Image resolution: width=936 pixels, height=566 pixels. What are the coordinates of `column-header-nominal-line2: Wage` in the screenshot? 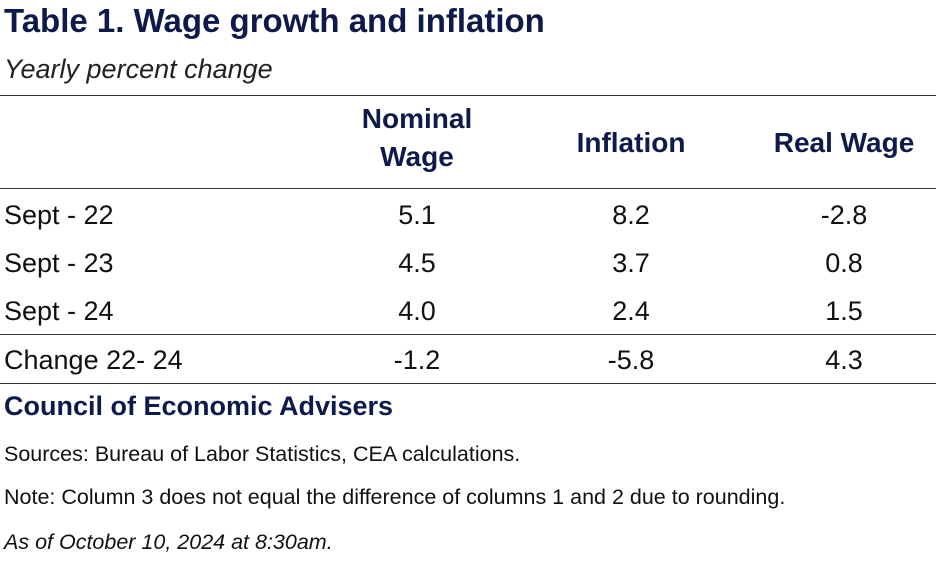 It's located at (417, 156).